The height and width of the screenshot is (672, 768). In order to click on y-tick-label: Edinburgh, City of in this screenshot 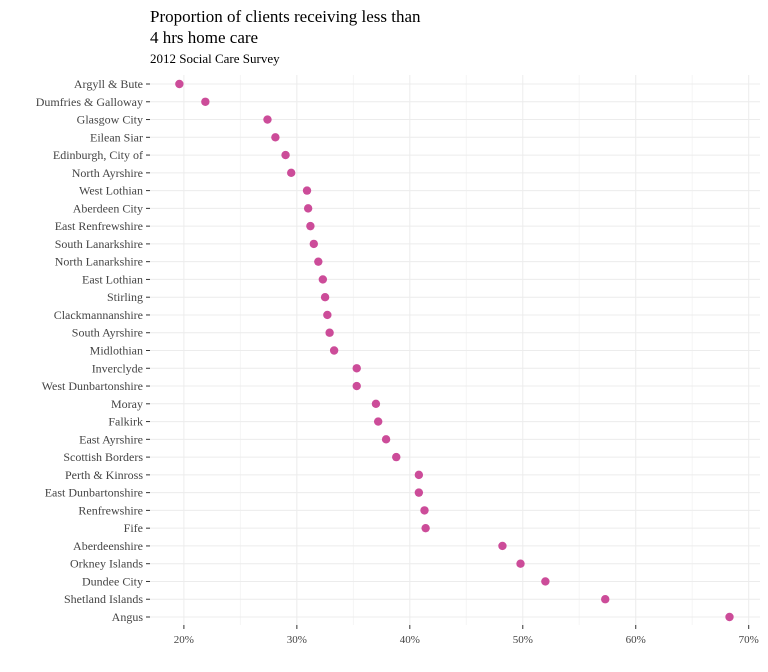, I will do `click(98, 155)`.